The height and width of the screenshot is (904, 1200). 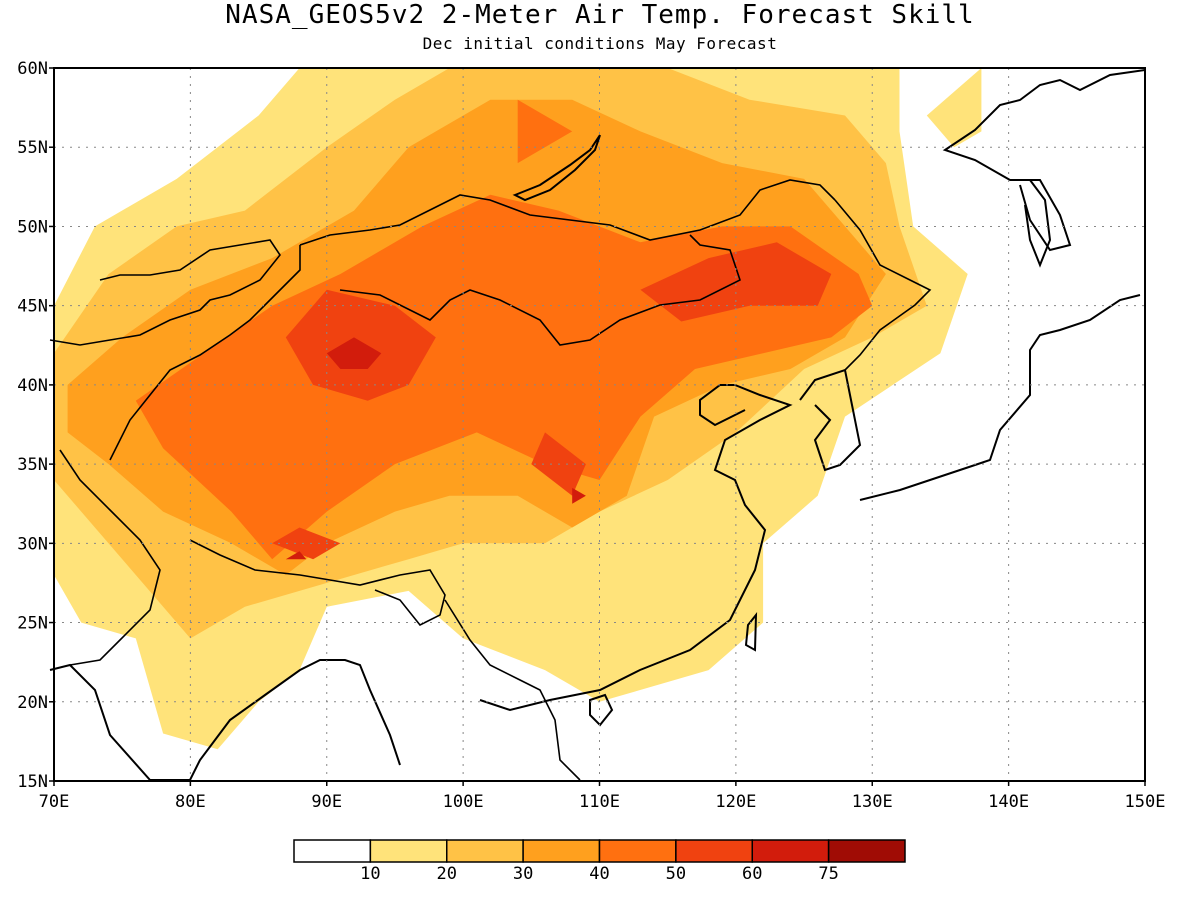 What do you see at coordinates (1000, 397) in the screenshot?
I see `coastline-japan` at bounding box center [1000, 397].